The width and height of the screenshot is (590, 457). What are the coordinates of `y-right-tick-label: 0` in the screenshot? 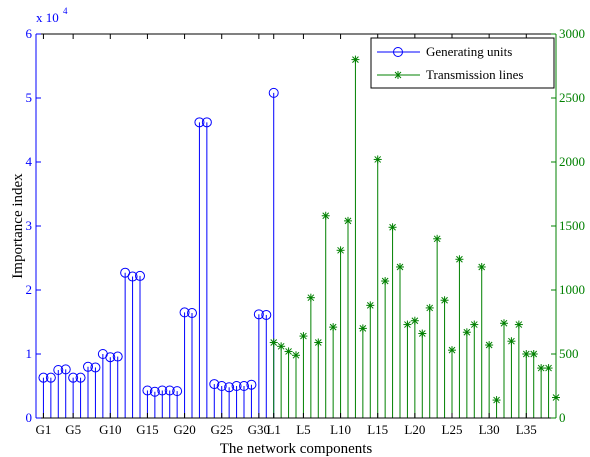 It's located at (562, 417).